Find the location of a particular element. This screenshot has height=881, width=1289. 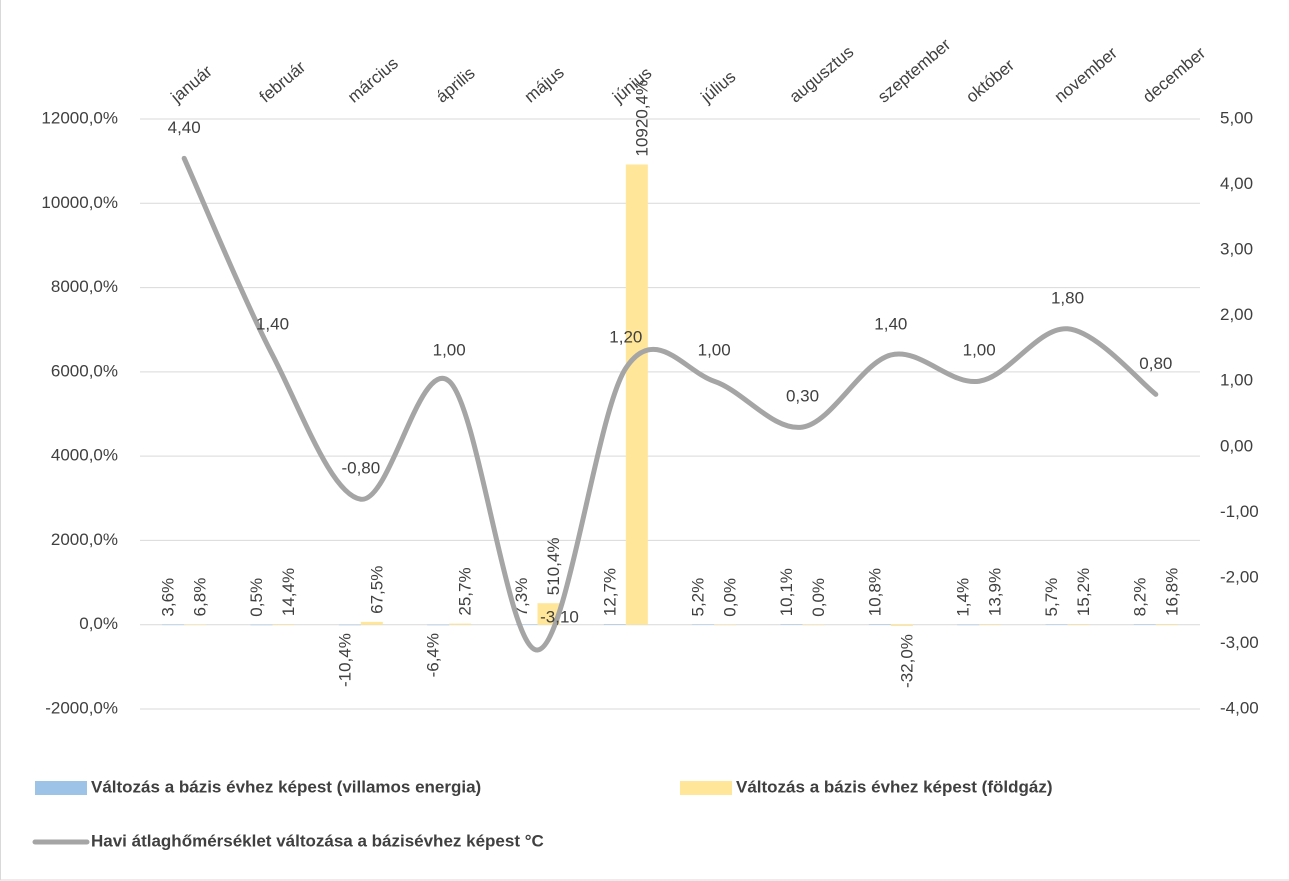

line-label: -0,80 is located at coordinates (360, 468).